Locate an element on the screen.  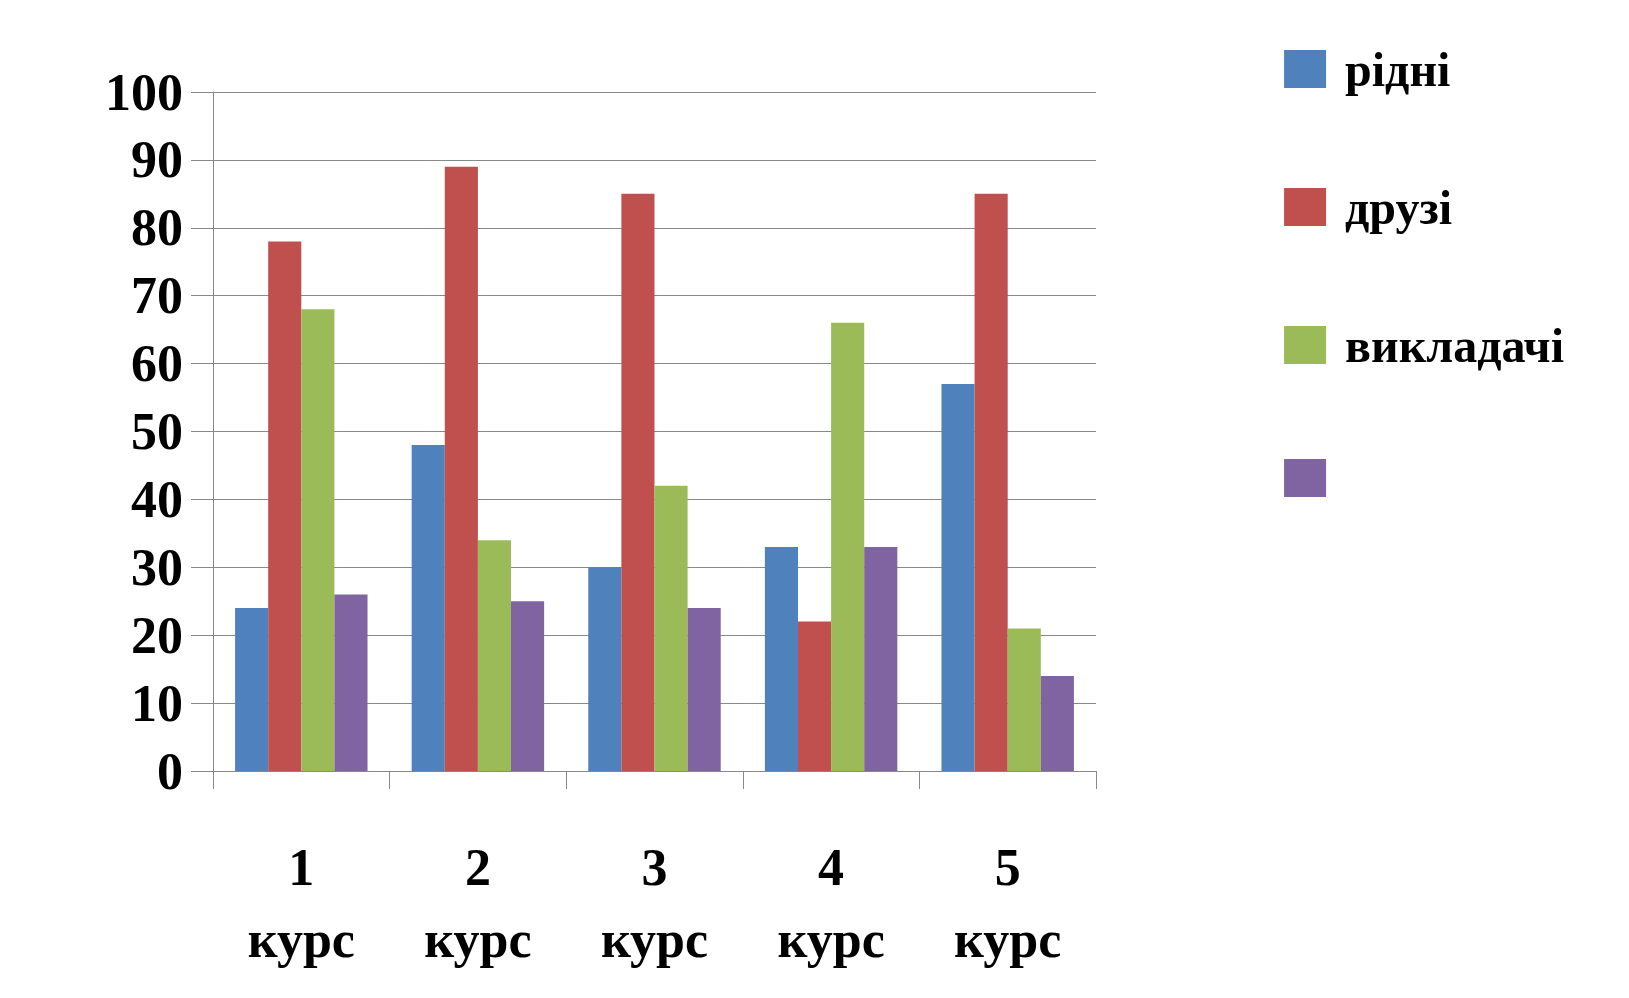
legend-label: друзі is located at coordinates (1399, 207).